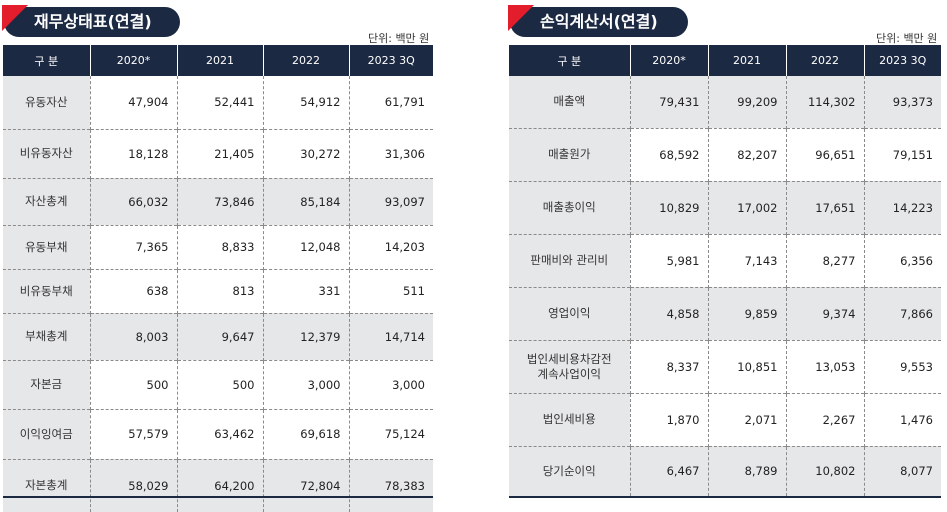  I want to click on value-cell: 82,207, so click(746, 154).